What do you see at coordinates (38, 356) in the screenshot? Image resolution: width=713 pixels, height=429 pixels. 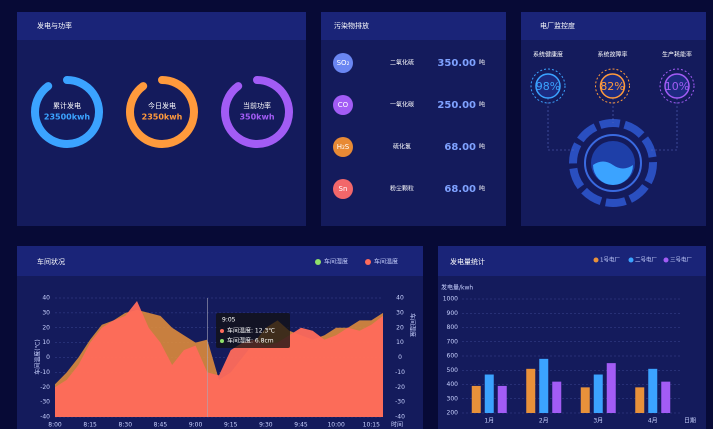 I see `y-axis-label: 车间温度(℃)` at bounding box center [38, 356].